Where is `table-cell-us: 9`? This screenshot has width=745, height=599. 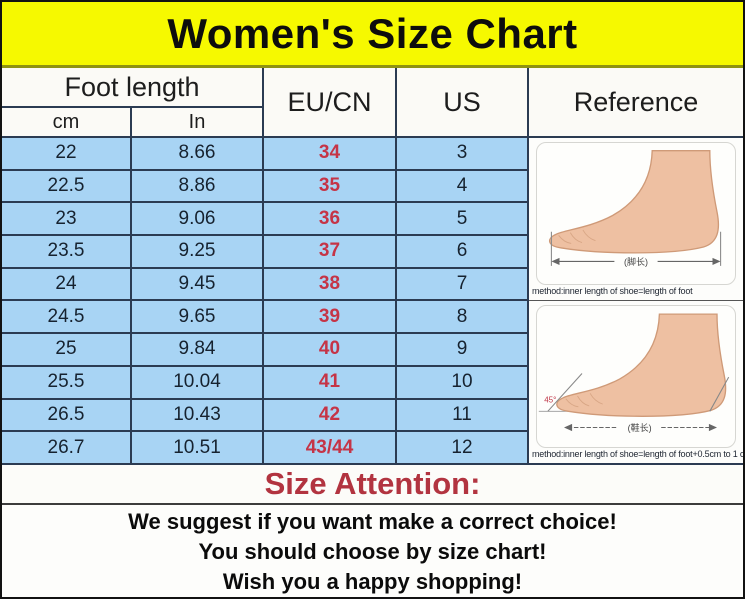
table-cell-us: 9 is located at coordinates (463, 350).